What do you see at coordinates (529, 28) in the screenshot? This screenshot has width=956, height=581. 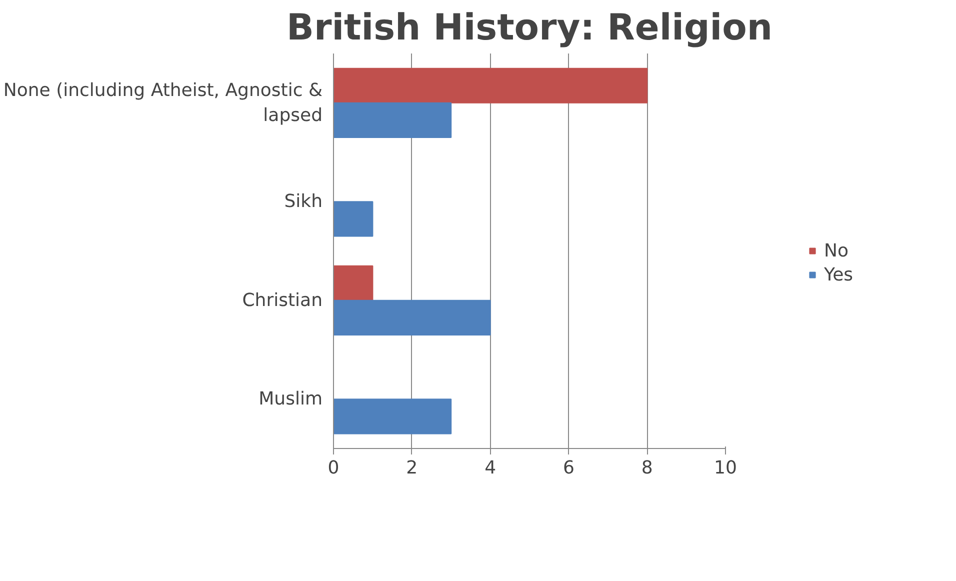 I see `chart-title: British History: Religion` at bounding box center [529, 28].